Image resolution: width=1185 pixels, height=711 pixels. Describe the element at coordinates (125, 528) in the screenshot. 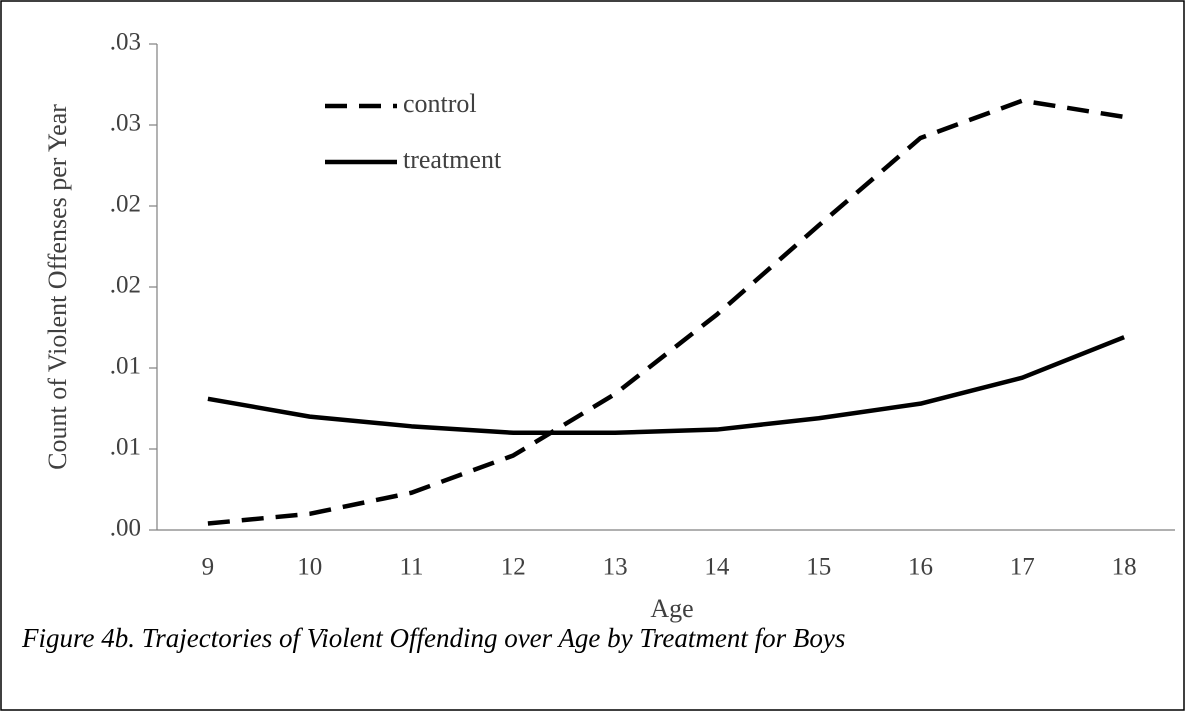

I see `y-tick-label: .00` at that location.